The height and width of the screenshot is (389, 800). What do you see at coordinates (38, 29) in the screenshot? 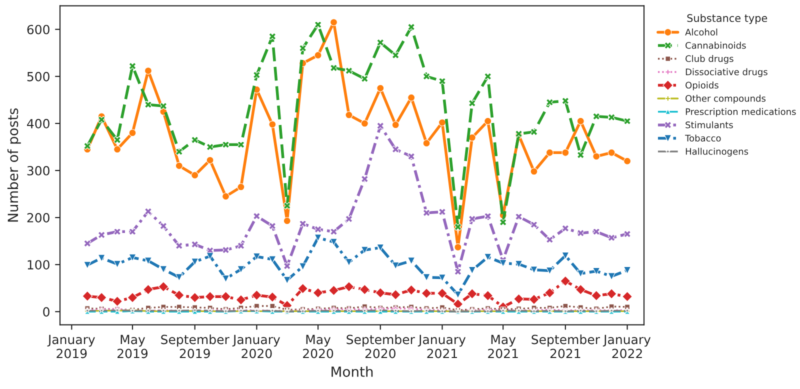
I see `y-tick-label: 600` at bounding box center [38, 29].